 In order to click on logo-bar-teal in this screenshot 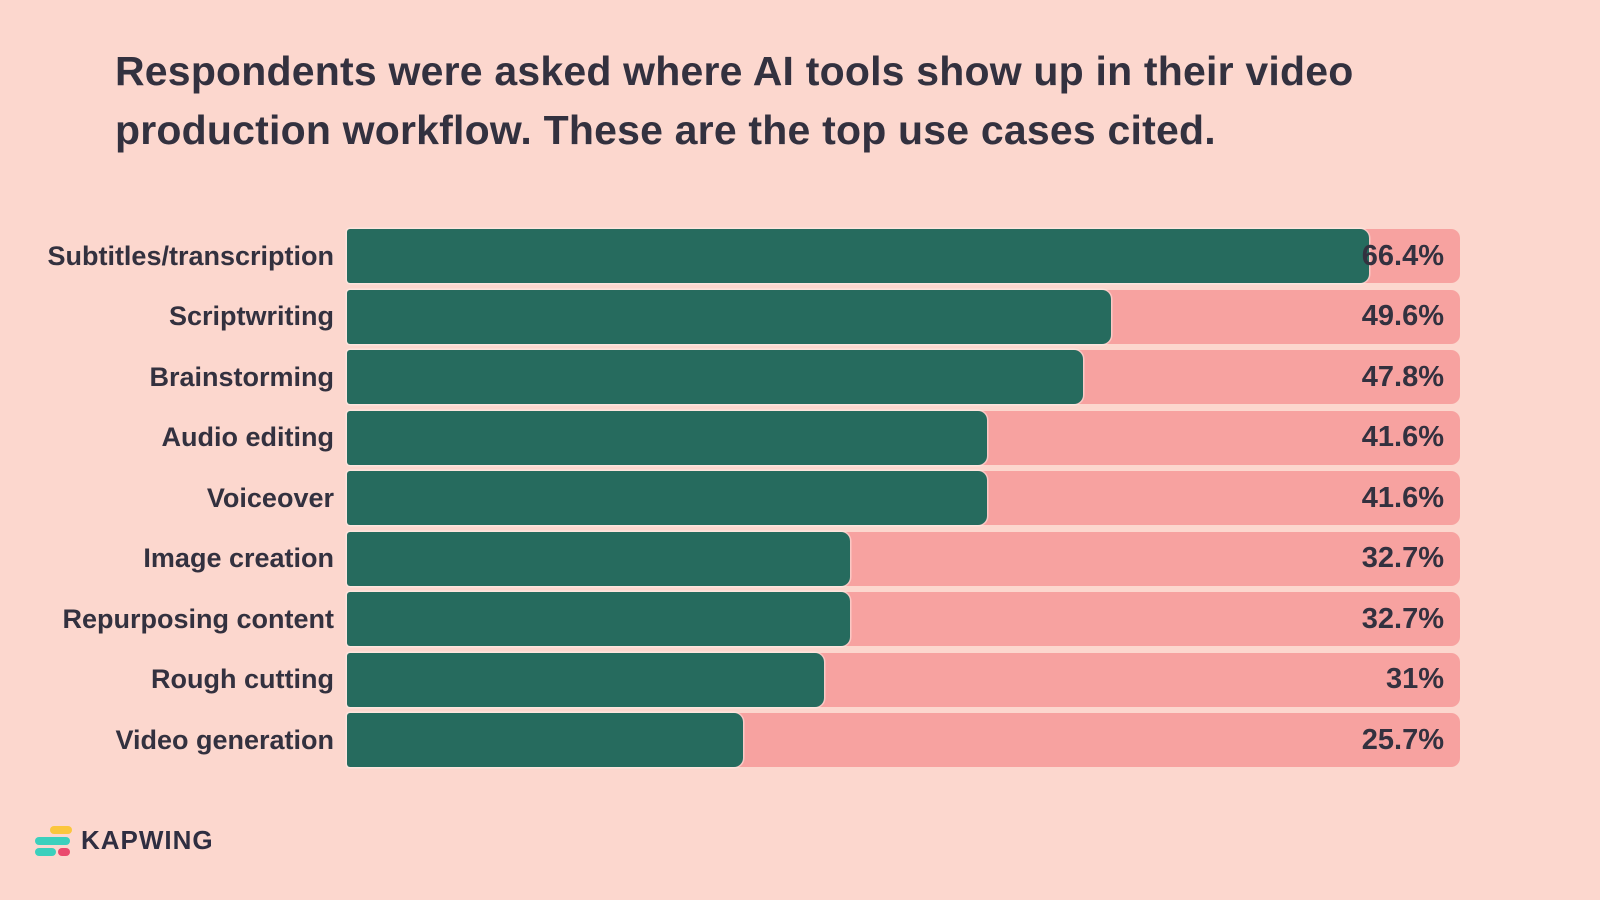, I will do `click(52, 840)`.